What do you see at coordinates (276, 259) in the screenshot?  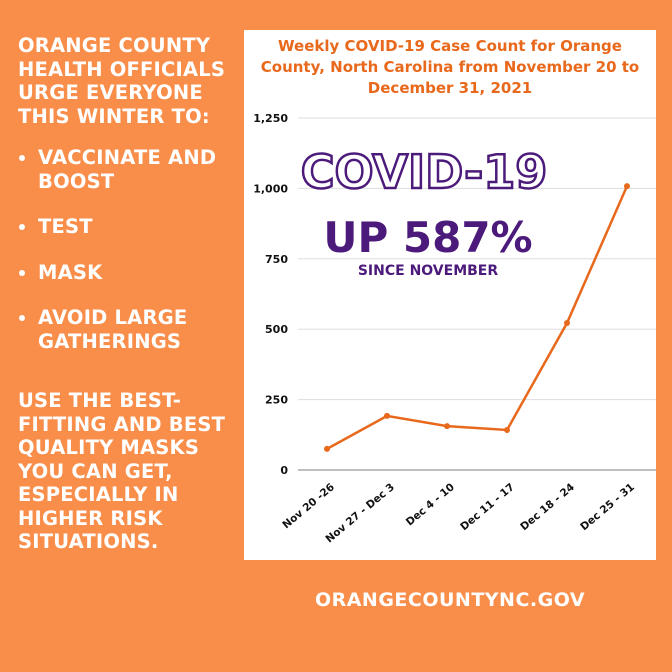 I see `y-tick-label: 750` at bounding box center [276, 259].